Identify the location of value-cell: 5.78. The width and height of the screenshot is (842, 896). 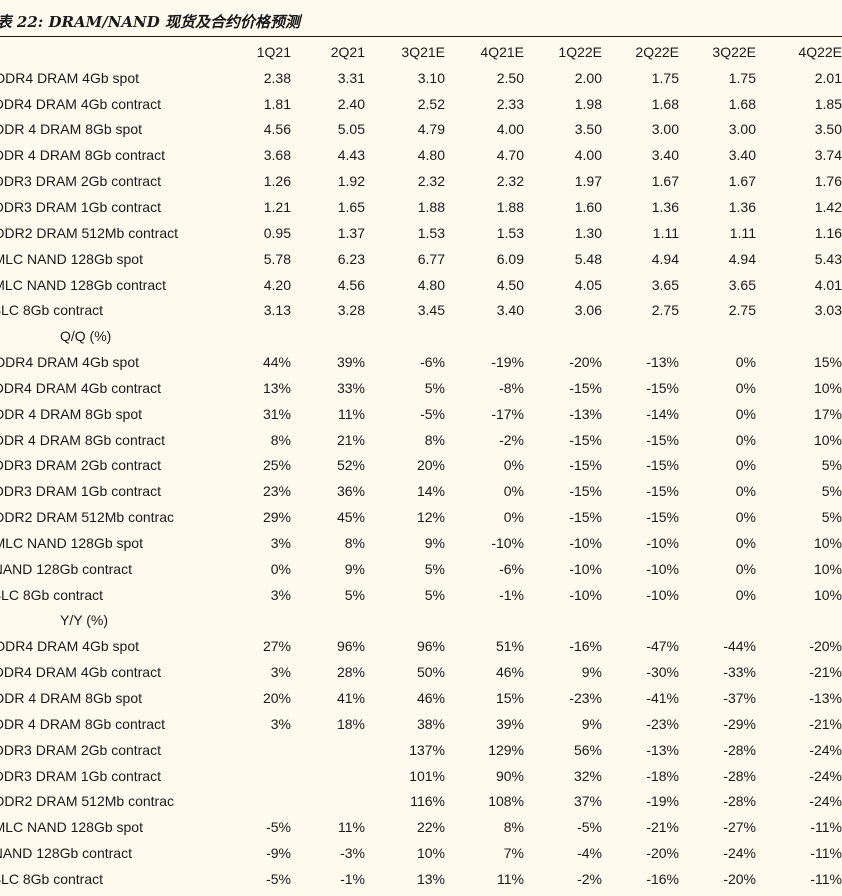
(277, 258).